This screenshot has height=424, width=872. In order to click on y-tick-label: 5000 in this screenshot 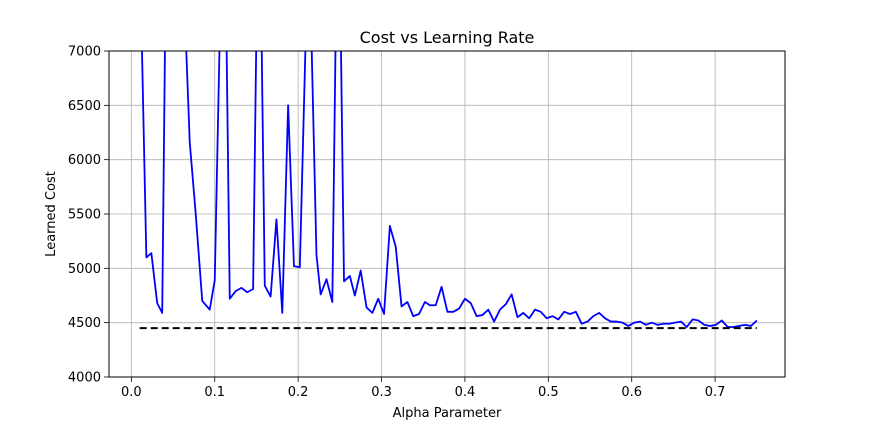, I will do `click(84, 269)`.